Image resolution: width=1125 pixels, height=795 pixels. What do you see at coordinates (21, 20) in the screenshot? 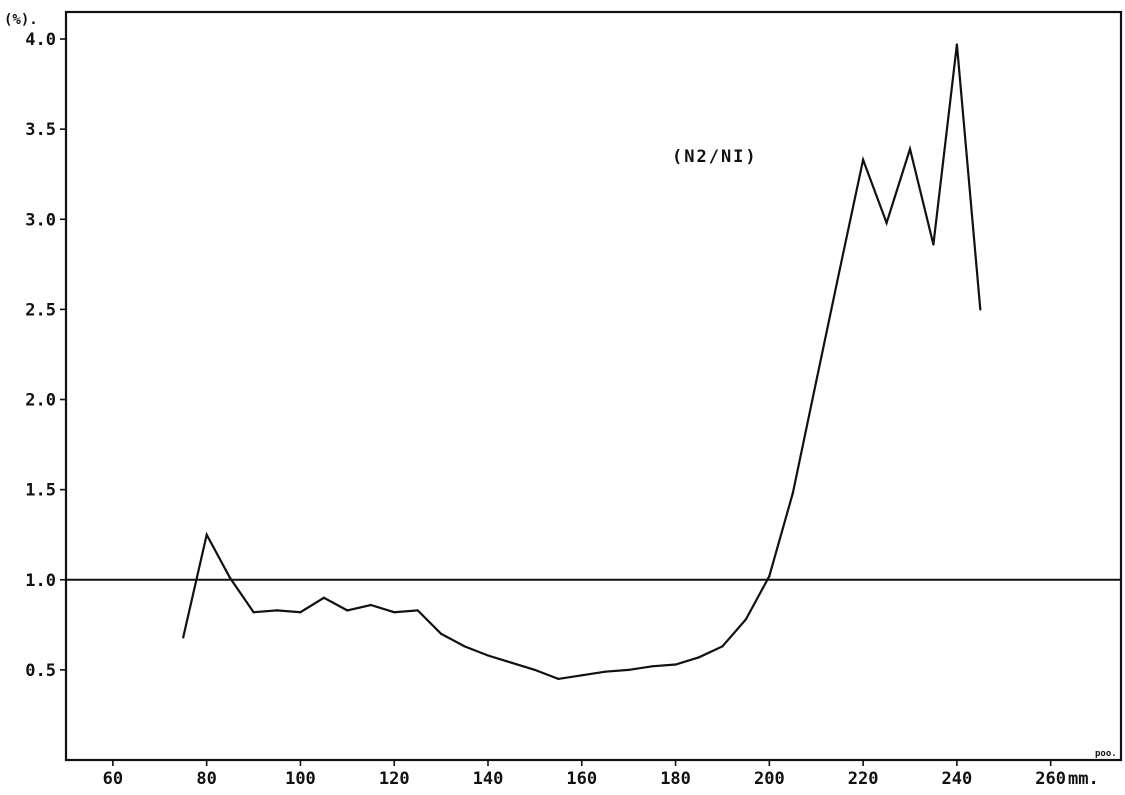
I see `y-axis-unit-label: (%).` at bounding box center [21, 20].